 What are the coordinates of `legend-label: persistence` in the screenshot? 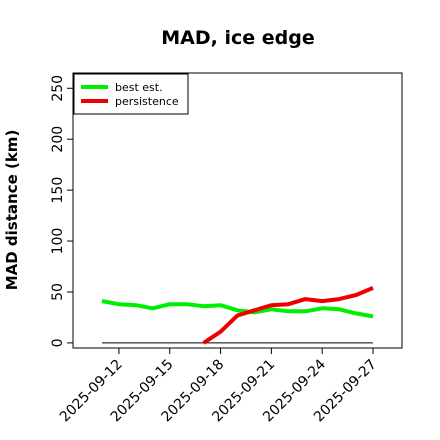 It's located at (147, 101).